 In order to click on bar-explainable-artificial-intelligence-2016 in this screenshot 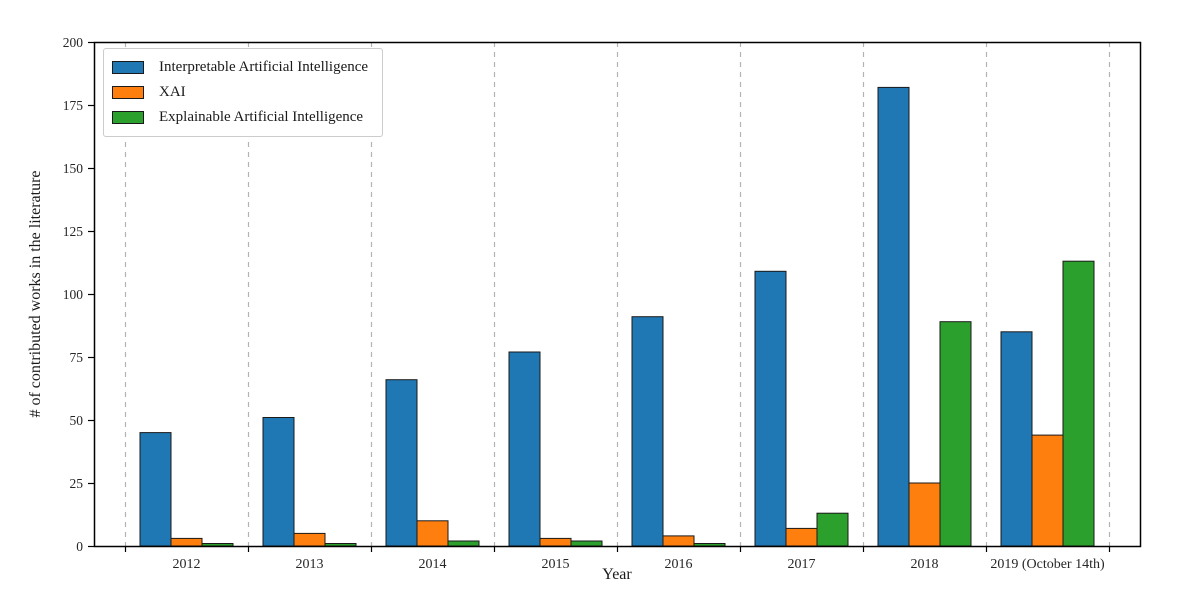, I will do `click(709, 545)`.